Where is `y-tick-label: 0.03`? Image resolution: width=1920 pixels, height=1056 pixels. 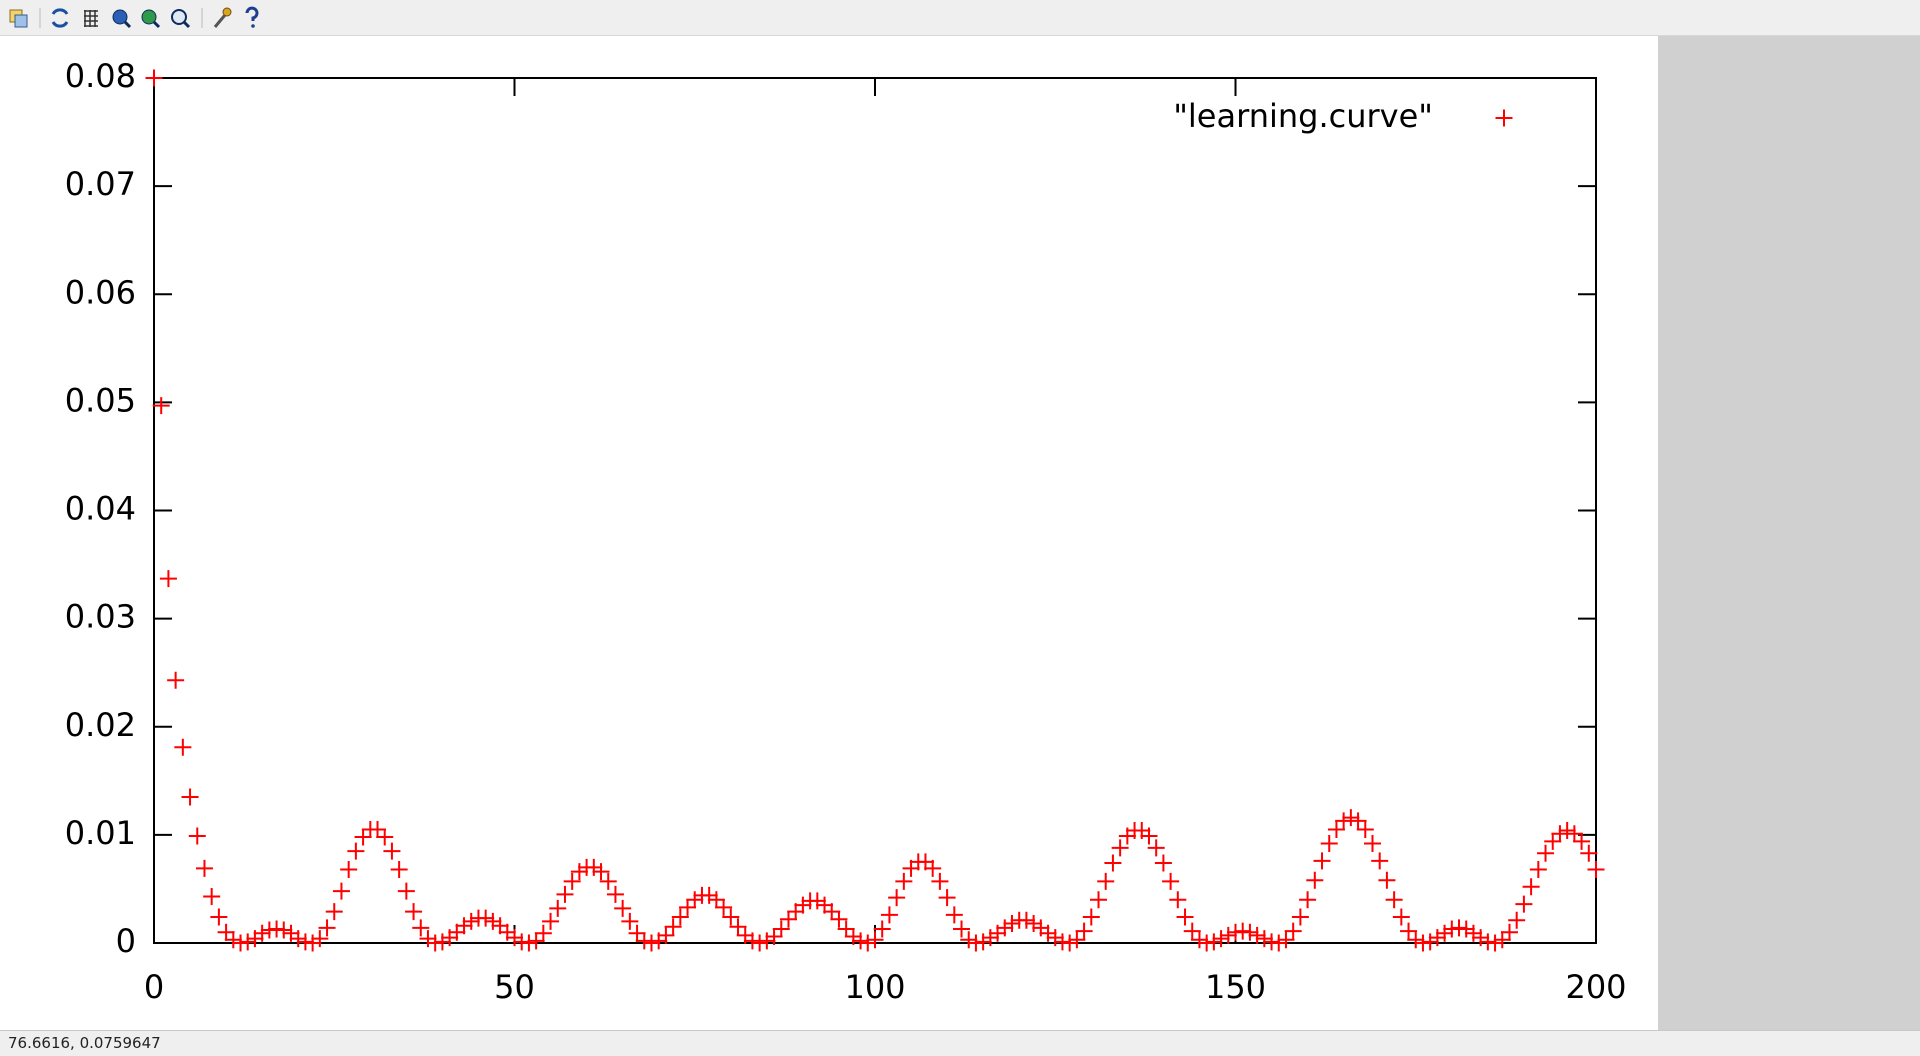
y-tick-label: 0.03 is located at coordinates (100, 617).